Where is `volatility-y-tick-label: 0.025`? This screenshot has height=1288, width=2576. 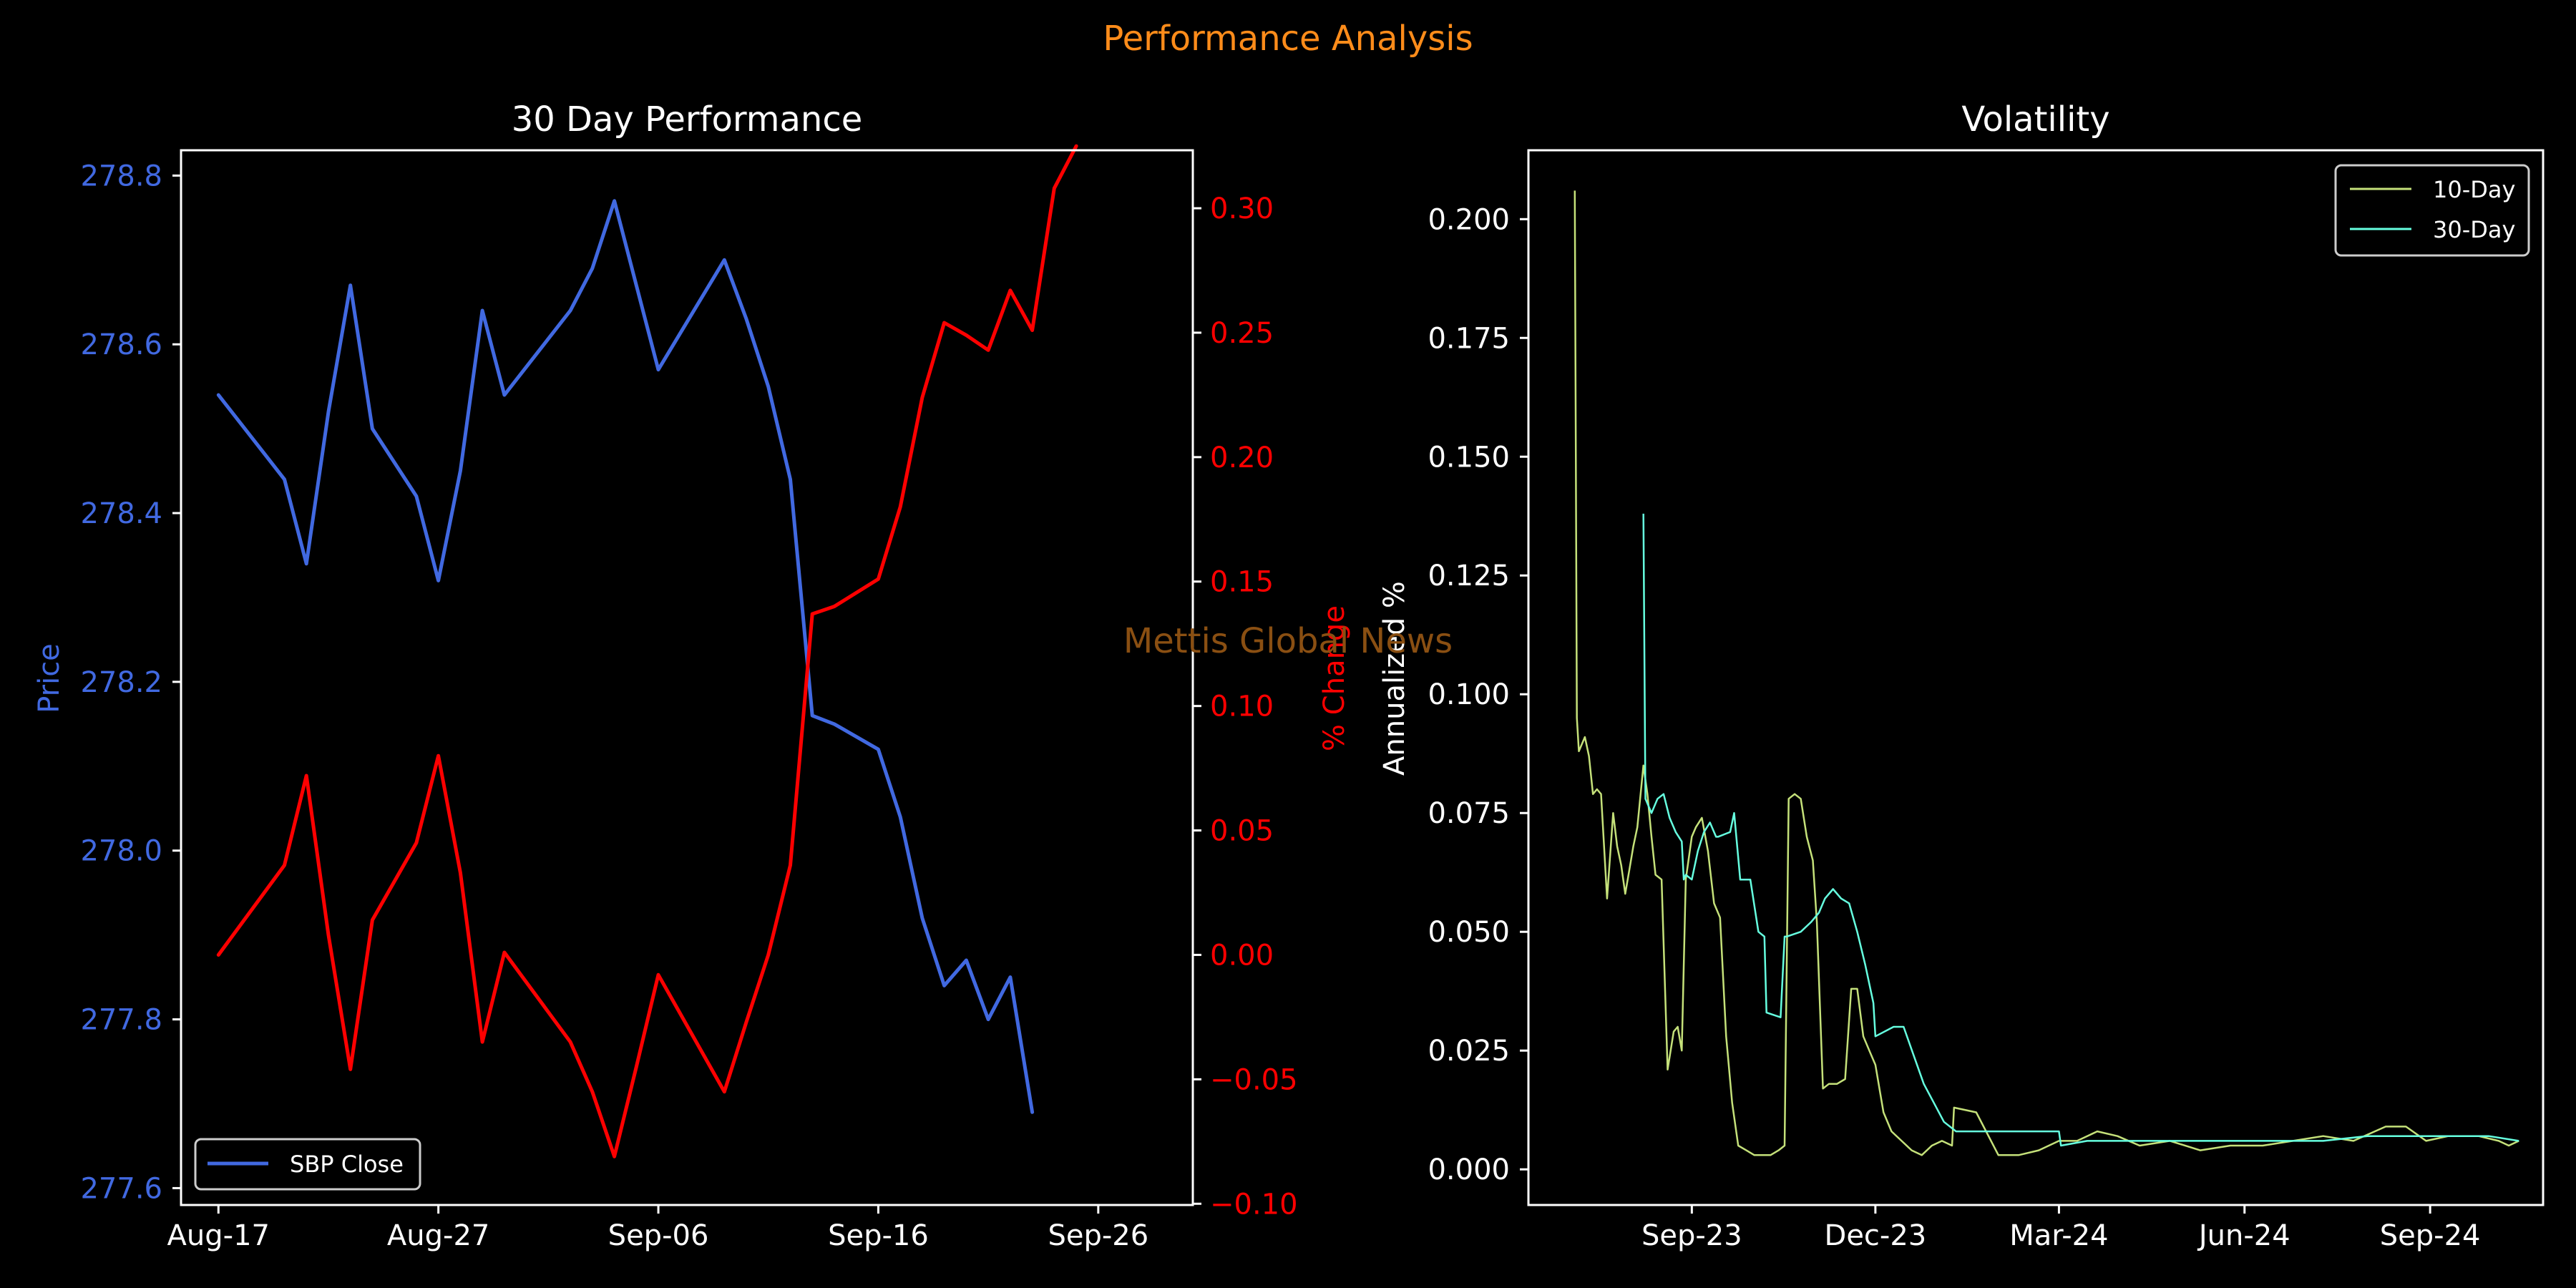
volatility-y-tick-label: 0.025 is located at coordinates (1469, 1051).